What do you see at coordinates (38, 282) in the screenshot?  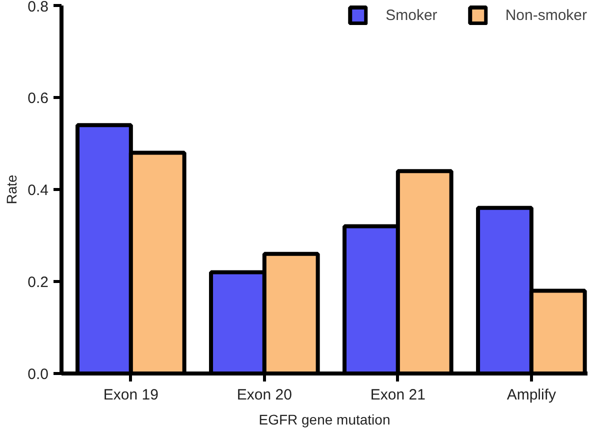 I see `y-tick-label: 0.2` at bounding box center [38, 282].